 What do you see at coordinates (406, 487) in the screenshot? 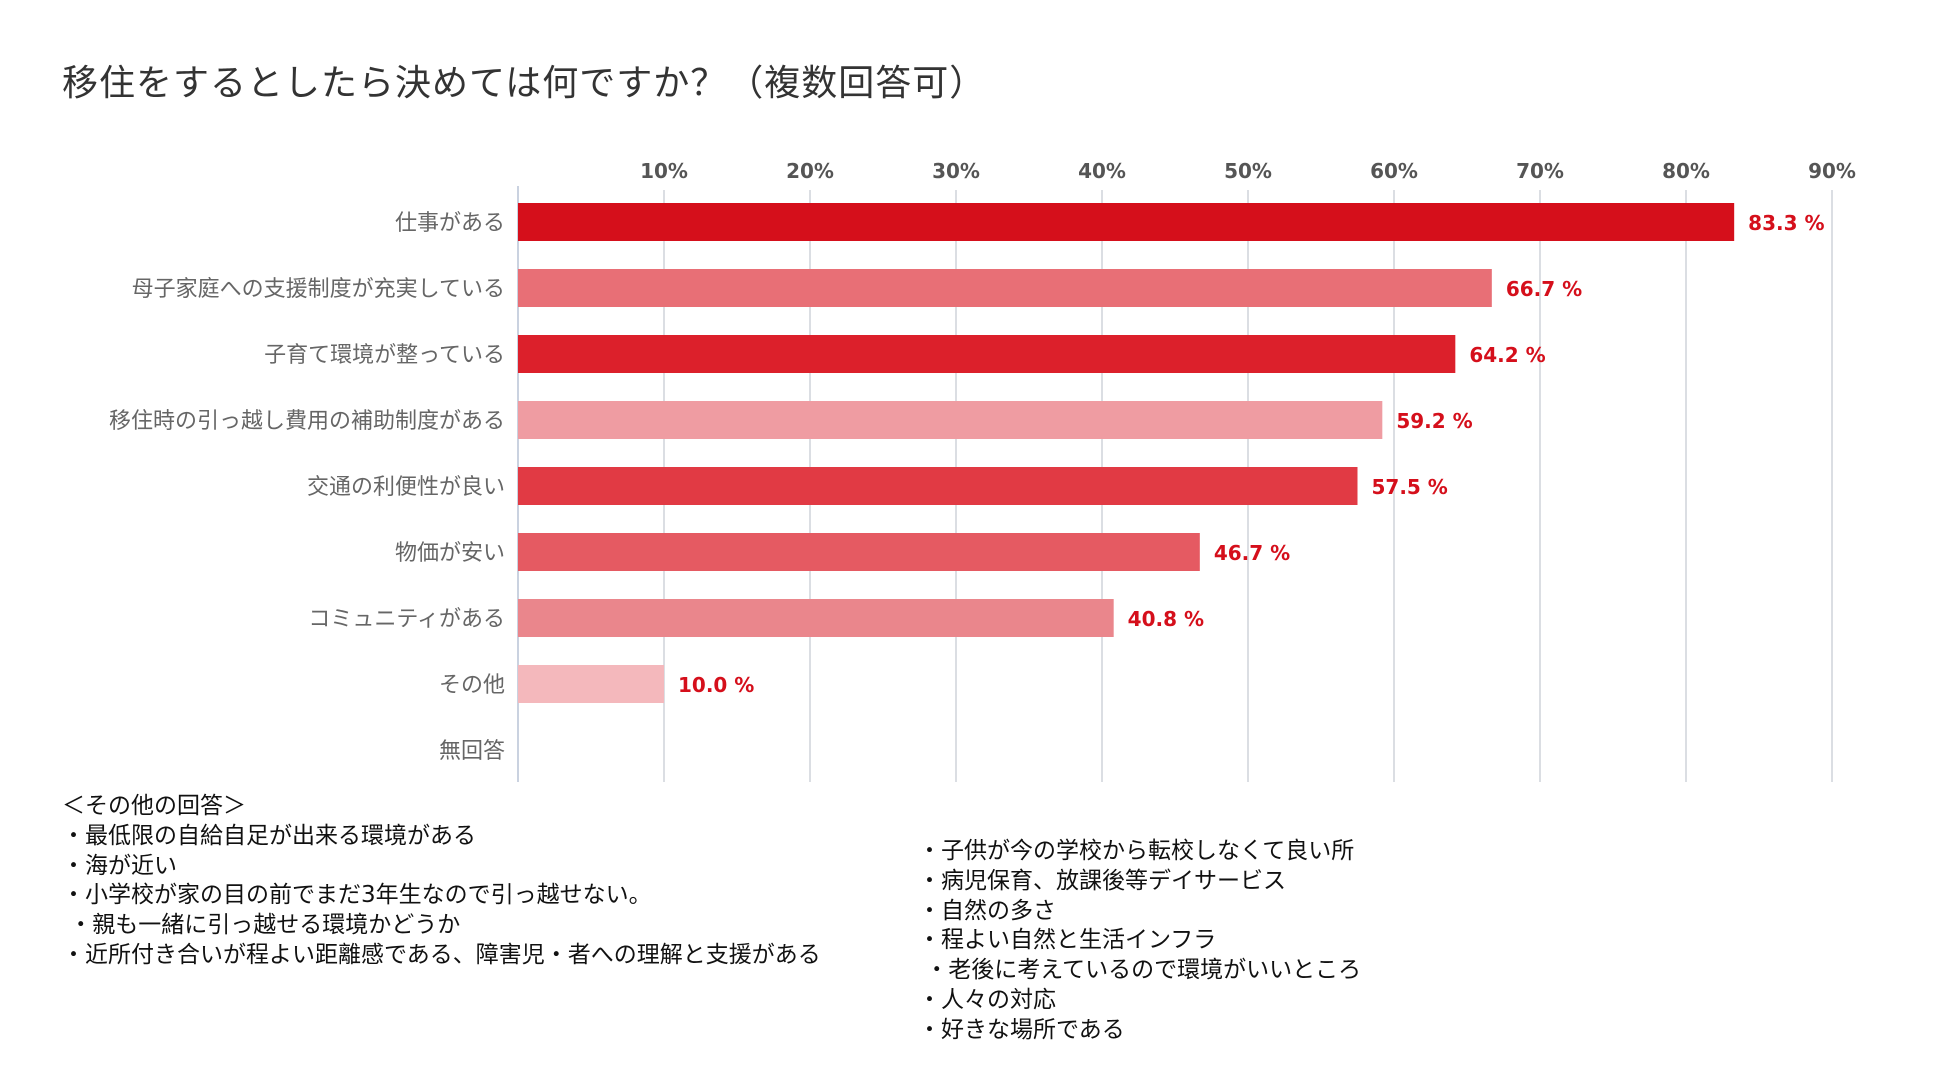
I see `category-label: 交通の利便性が良い` at bounding box center [406, 487].